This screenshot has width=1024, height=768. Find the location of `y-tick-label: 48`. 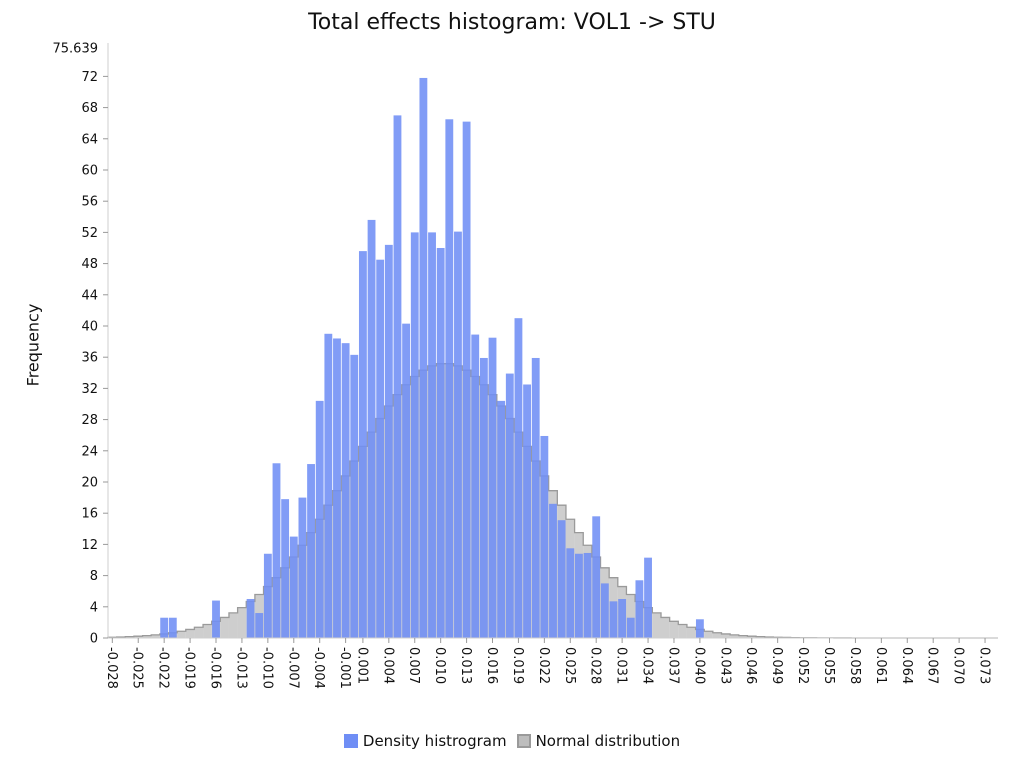

y-tick-label: 48 is located at coordinates (89, 264).